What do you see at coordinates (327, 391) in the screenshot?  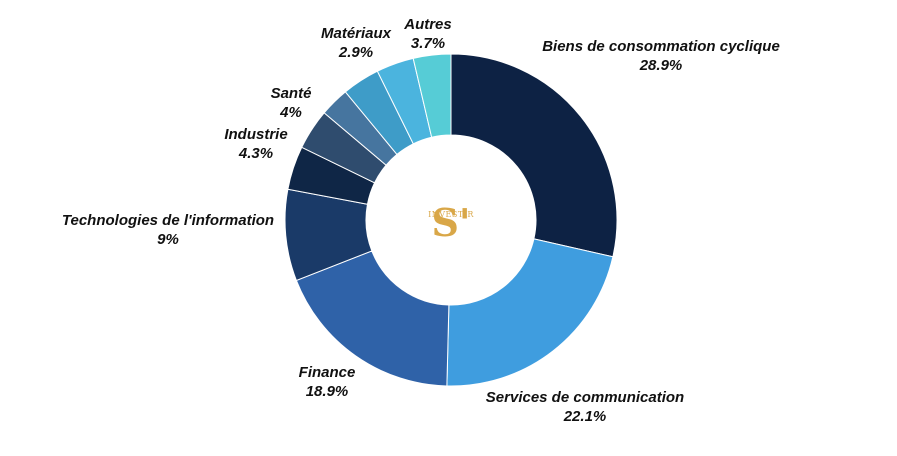 I see `slice-value-finance: 18.9%` at bounding box center [327, 391].